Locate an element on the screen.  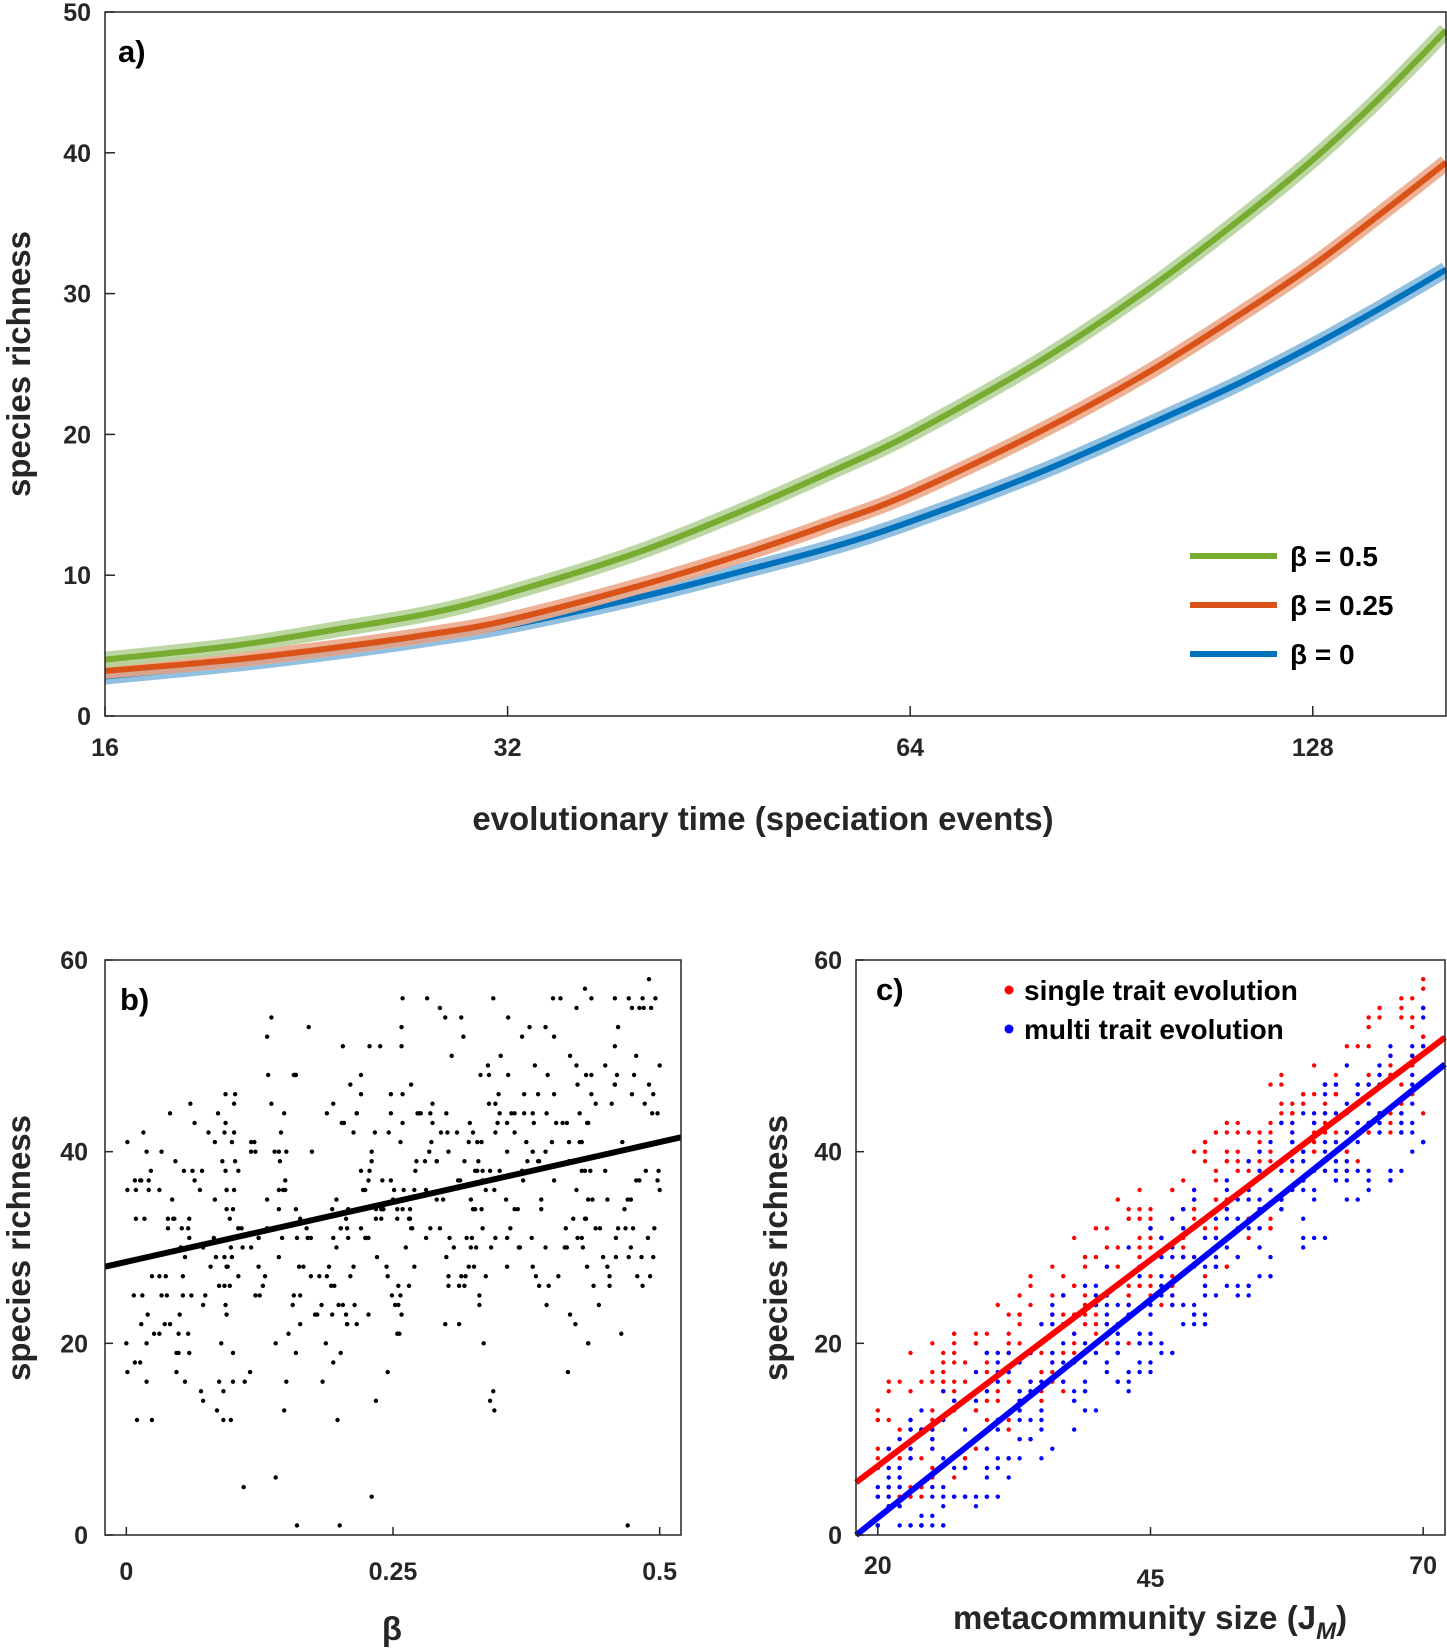
panel-c-x-tick-label: 70 is located at coordinates (1423, 1566).